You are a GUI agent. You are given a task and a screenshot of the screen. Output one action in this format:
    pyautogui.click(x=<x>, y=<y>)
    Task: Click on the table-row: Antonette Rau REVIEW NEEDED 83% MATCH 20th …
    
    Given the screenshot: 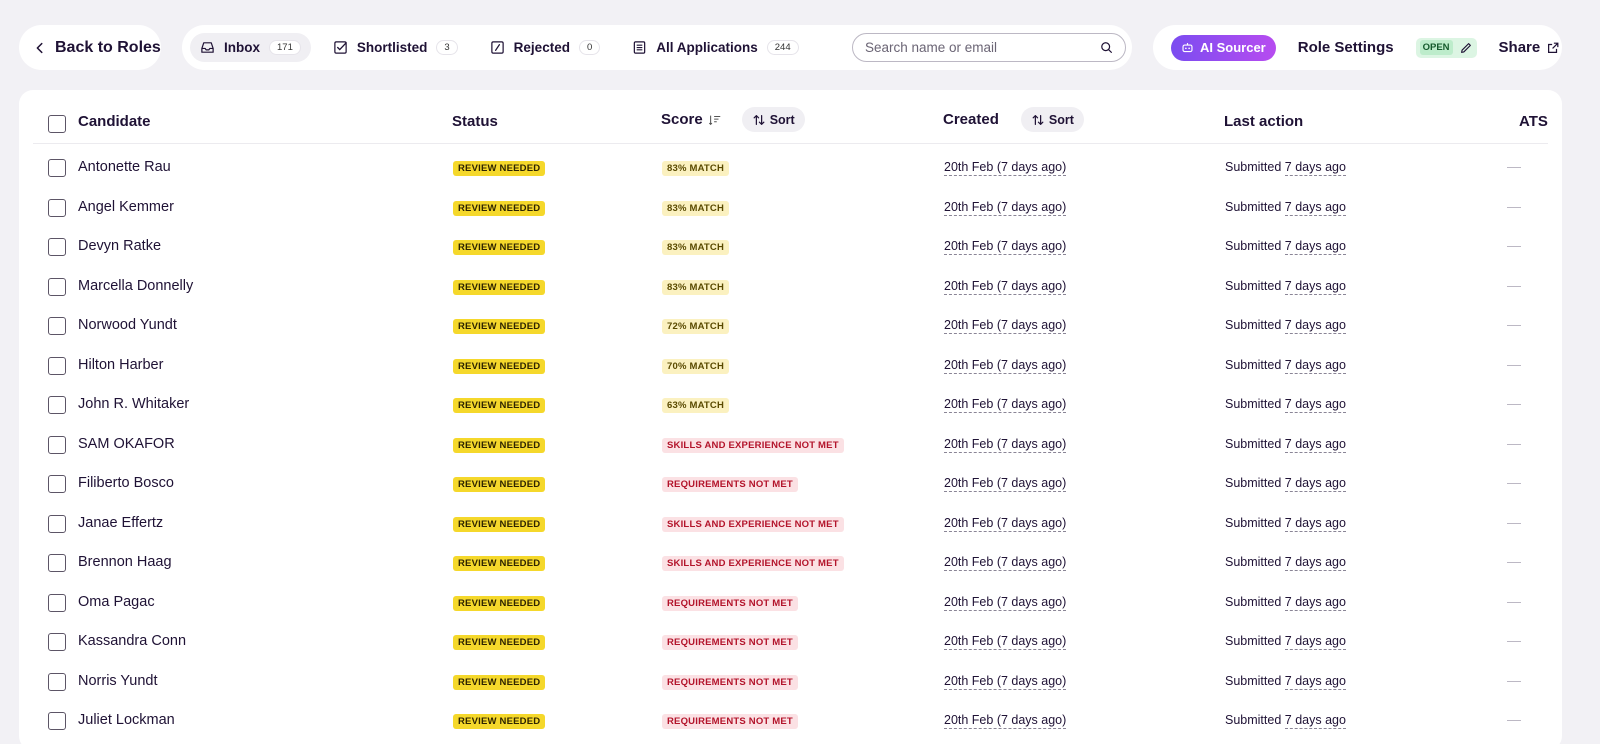 What is the action you would take?
    pyautogui.click(x=790, y=168)
    